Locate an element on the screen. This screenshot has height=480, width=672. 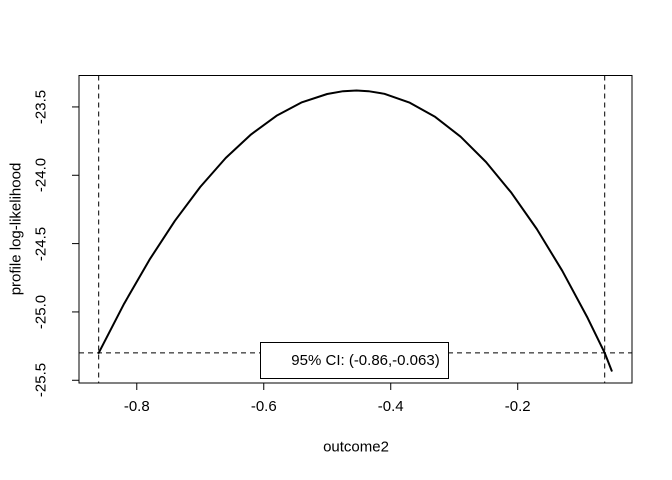
y-tick-label: -24.0 is located at coordinates (41, 175).